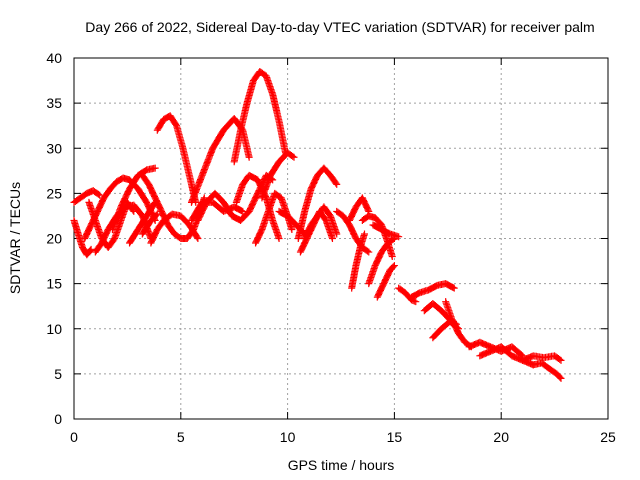  Describe the element at coordinates (15, 238) in the screenshot. I see `y-axis-label: SDTVAR / TECUs` at that location.